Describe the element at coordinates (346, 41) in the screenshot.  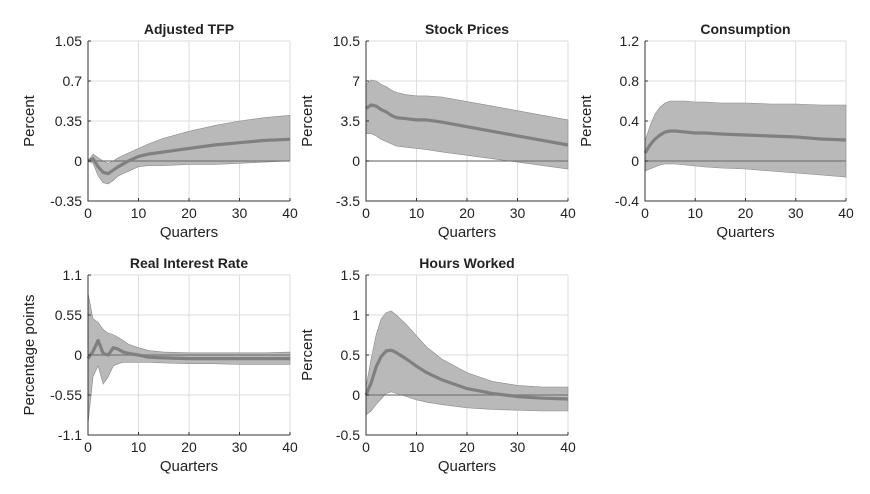
I see `y-tick-label: 10.5` at that location.